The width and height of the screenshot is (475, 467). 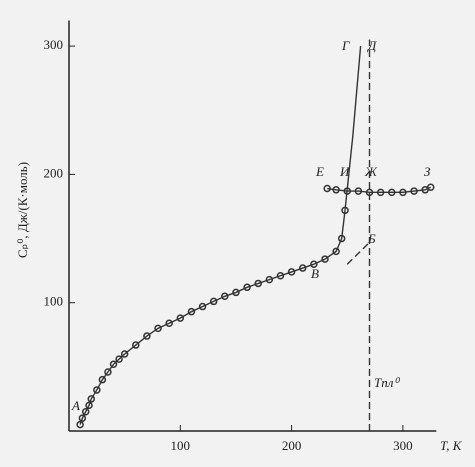 I want to click on y-tick-label: 300, so click(x=54, y=44).